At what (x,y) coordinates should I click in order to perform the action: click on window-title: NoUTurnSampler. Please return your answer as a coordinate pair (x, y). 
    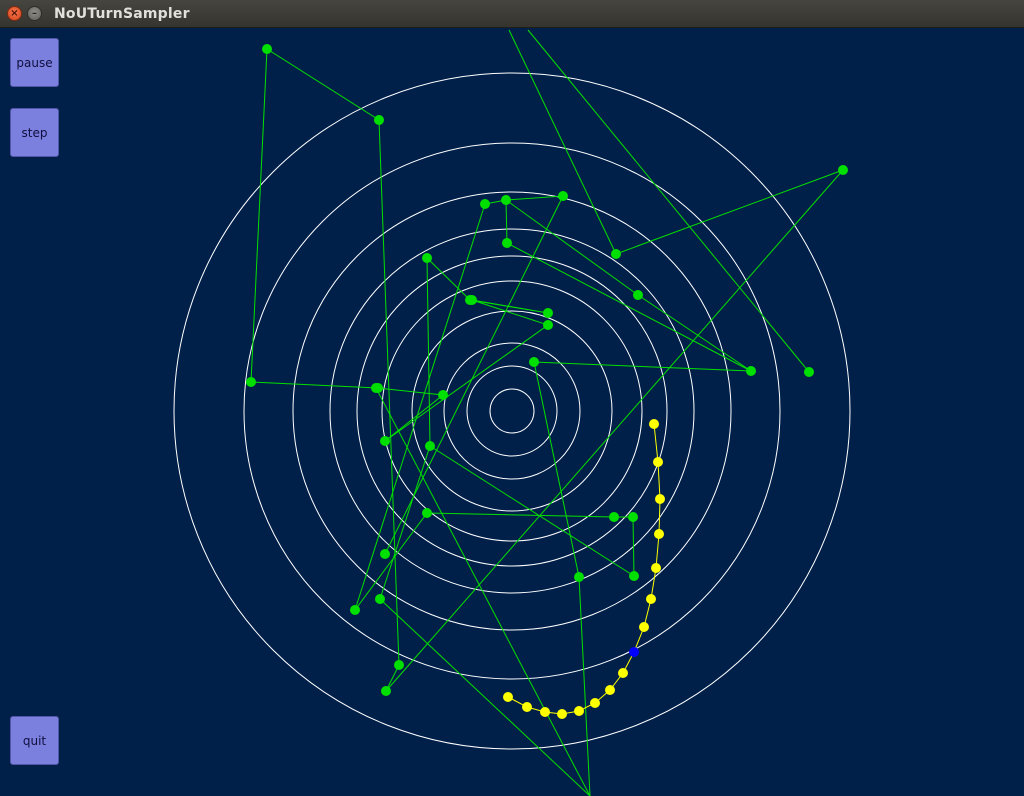
    Looking at the image, I should click on (122, 14).